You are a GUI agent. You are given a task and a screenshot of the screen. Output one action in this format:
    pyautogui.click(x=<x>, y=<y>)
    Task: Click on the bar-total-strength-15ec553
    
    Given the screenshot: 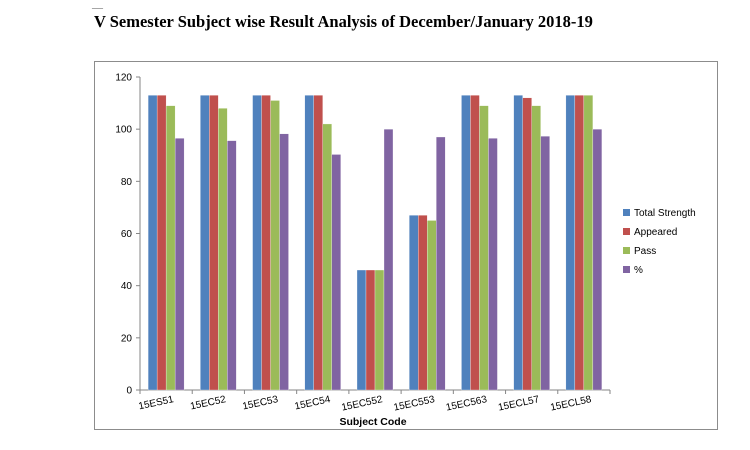 What is the action you would take?
    pyautogui.click(x=414, y=303)
    